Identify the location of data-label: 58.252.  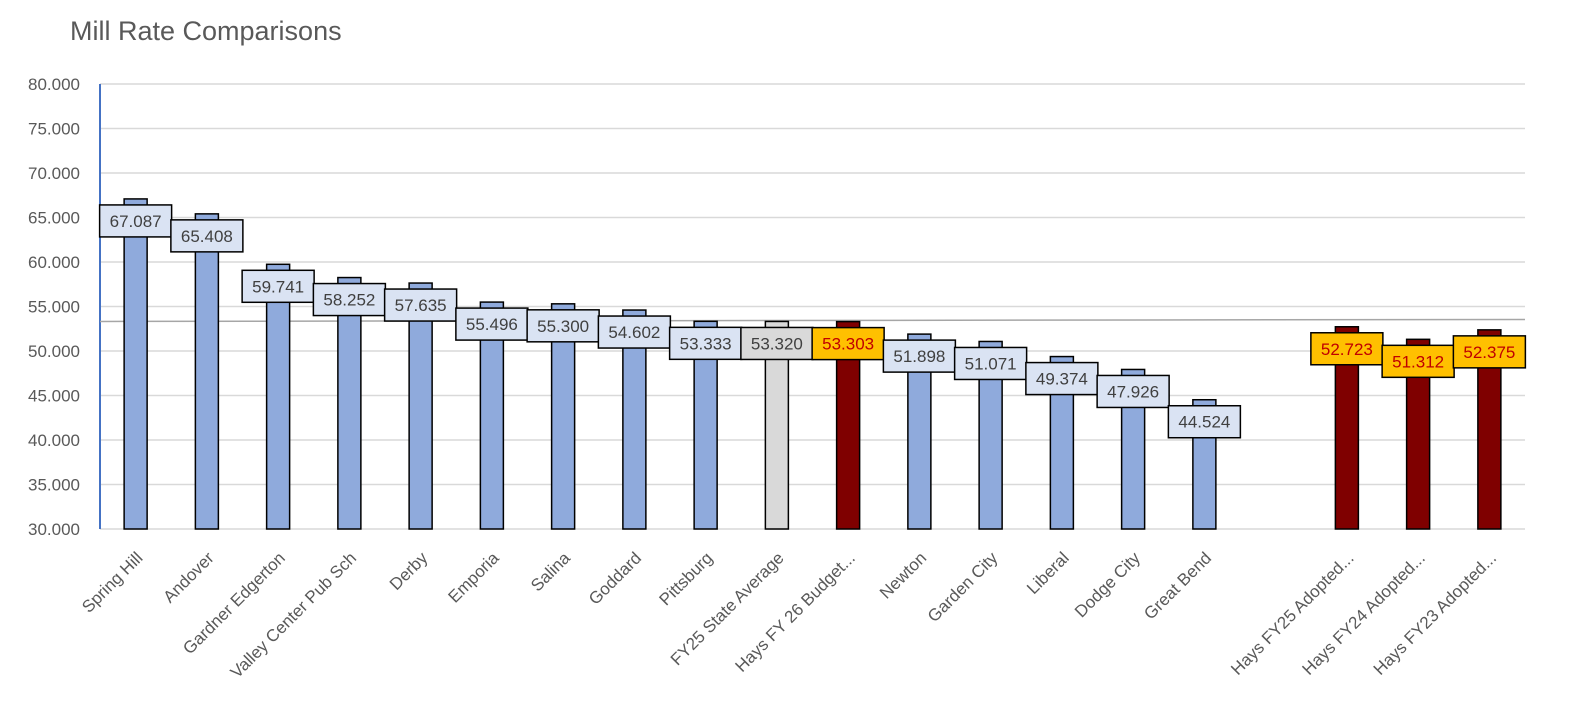
(349, 300).